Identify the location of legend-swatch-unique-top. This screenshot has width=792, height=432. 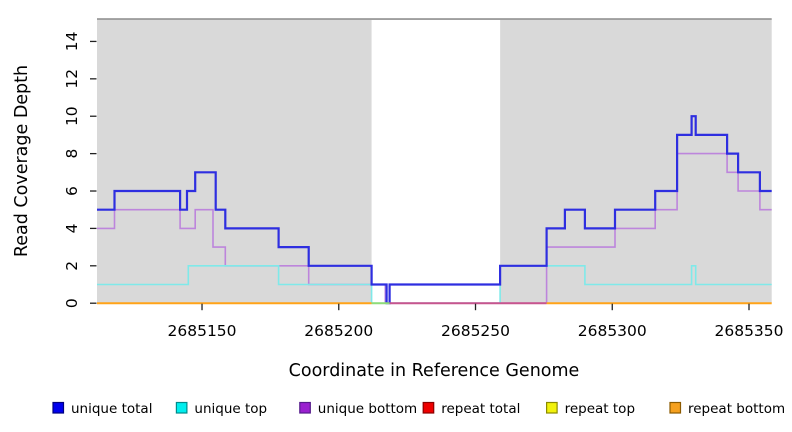
(181, 407).